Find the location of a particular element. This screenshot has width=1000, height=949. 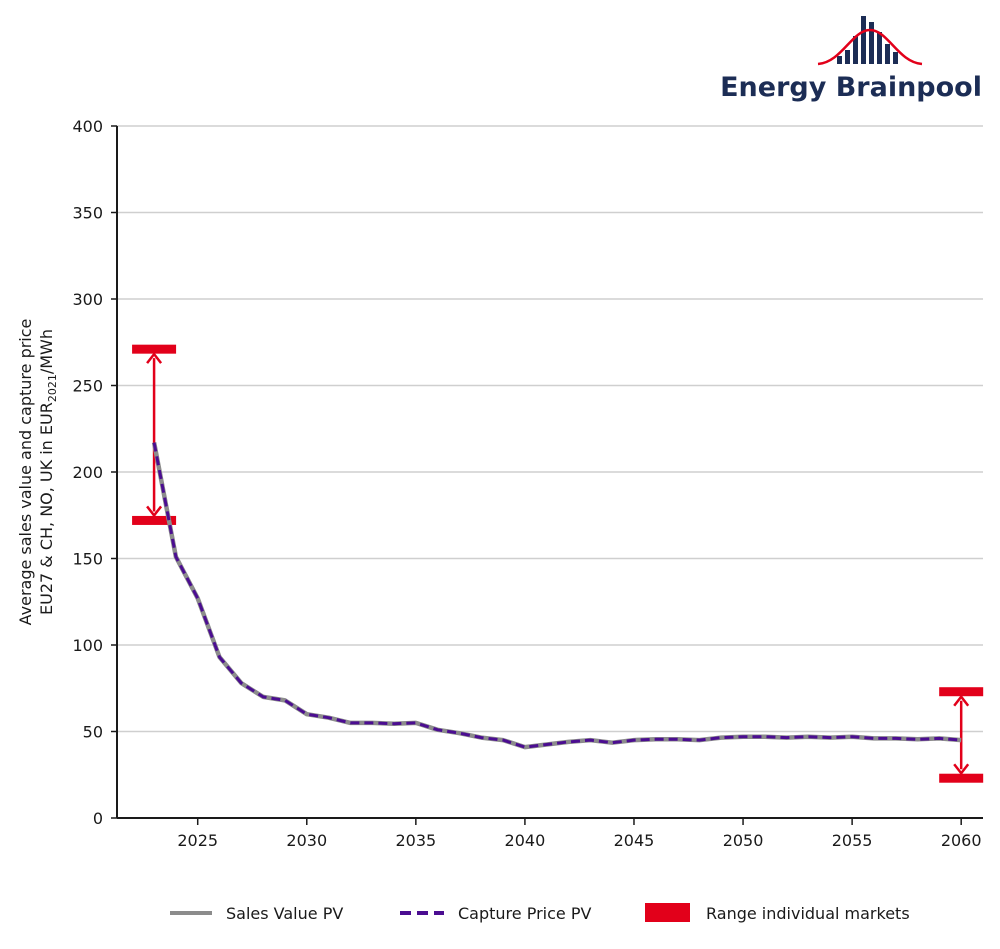

y-tick-label-300: 300 is located at coordinates (87, 299).